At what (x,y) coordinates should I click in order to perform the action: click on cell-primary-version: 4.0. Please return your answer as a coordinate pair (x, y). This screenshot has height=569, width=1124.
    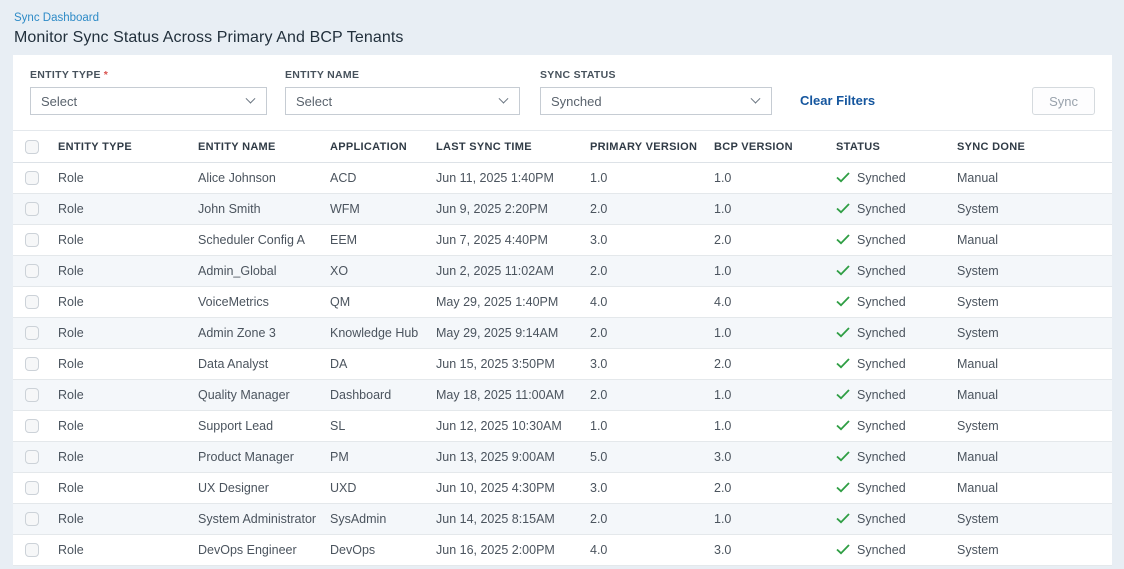
    Looking at the image, I should click on (652, 302).